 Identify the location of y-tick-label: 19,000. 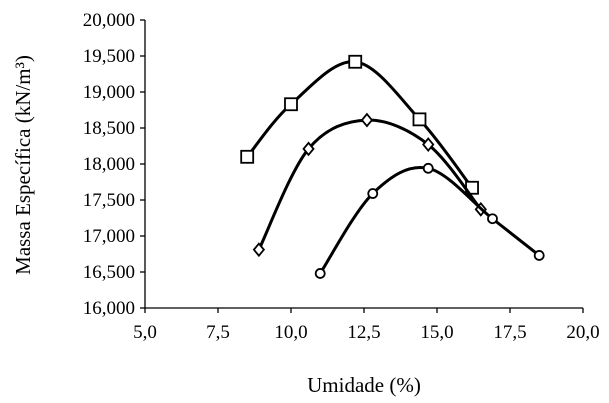
(109, 92).